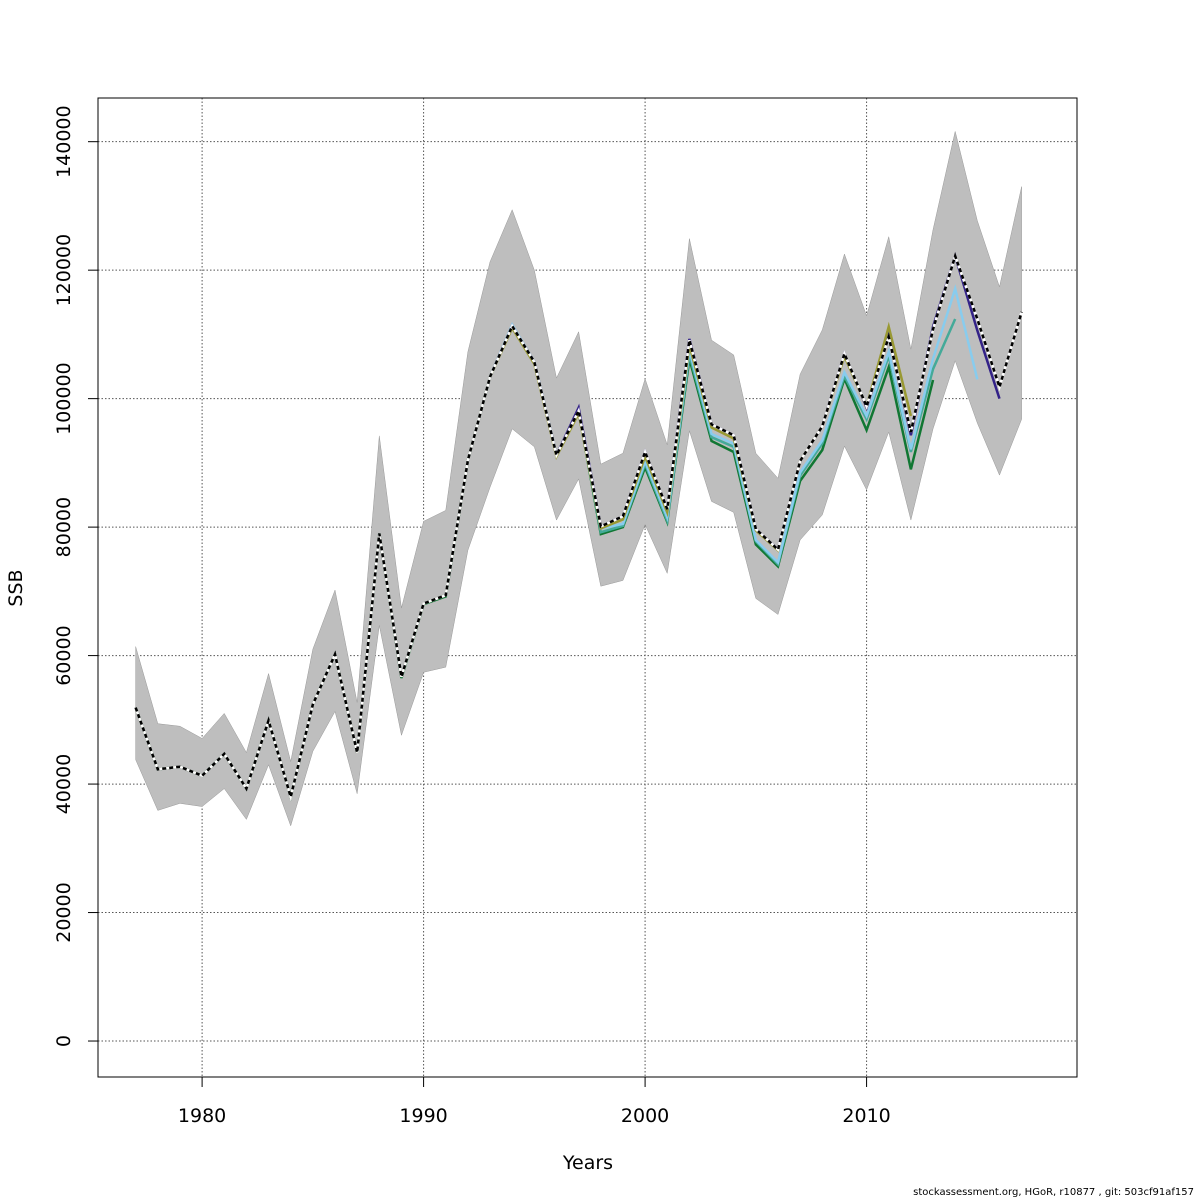 Image resolution: width=1200 pixels, height=1200 pixels. I want to click on x-axis-label: Years, so click(587, 1163).